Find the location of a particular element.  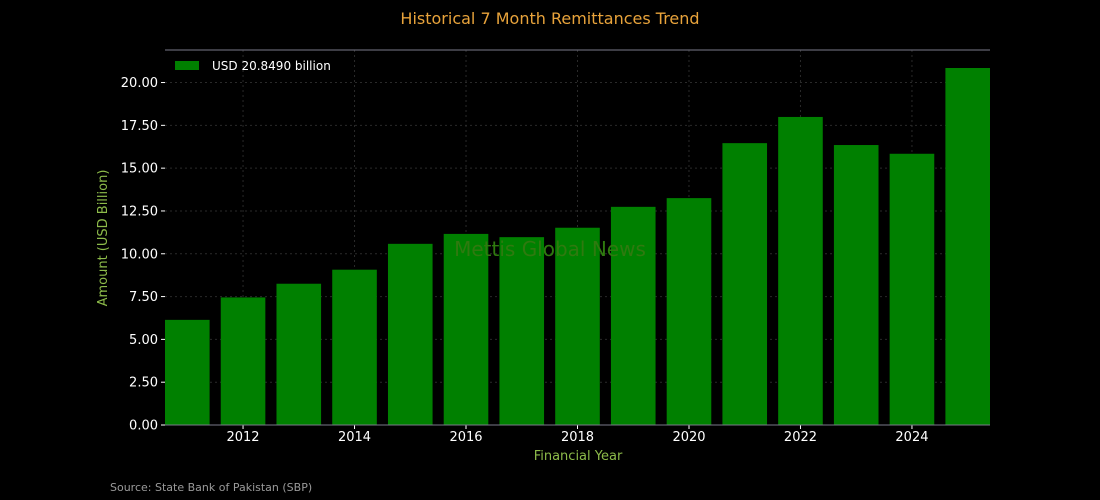

bar-2018 is located at coordinates (577, 326).